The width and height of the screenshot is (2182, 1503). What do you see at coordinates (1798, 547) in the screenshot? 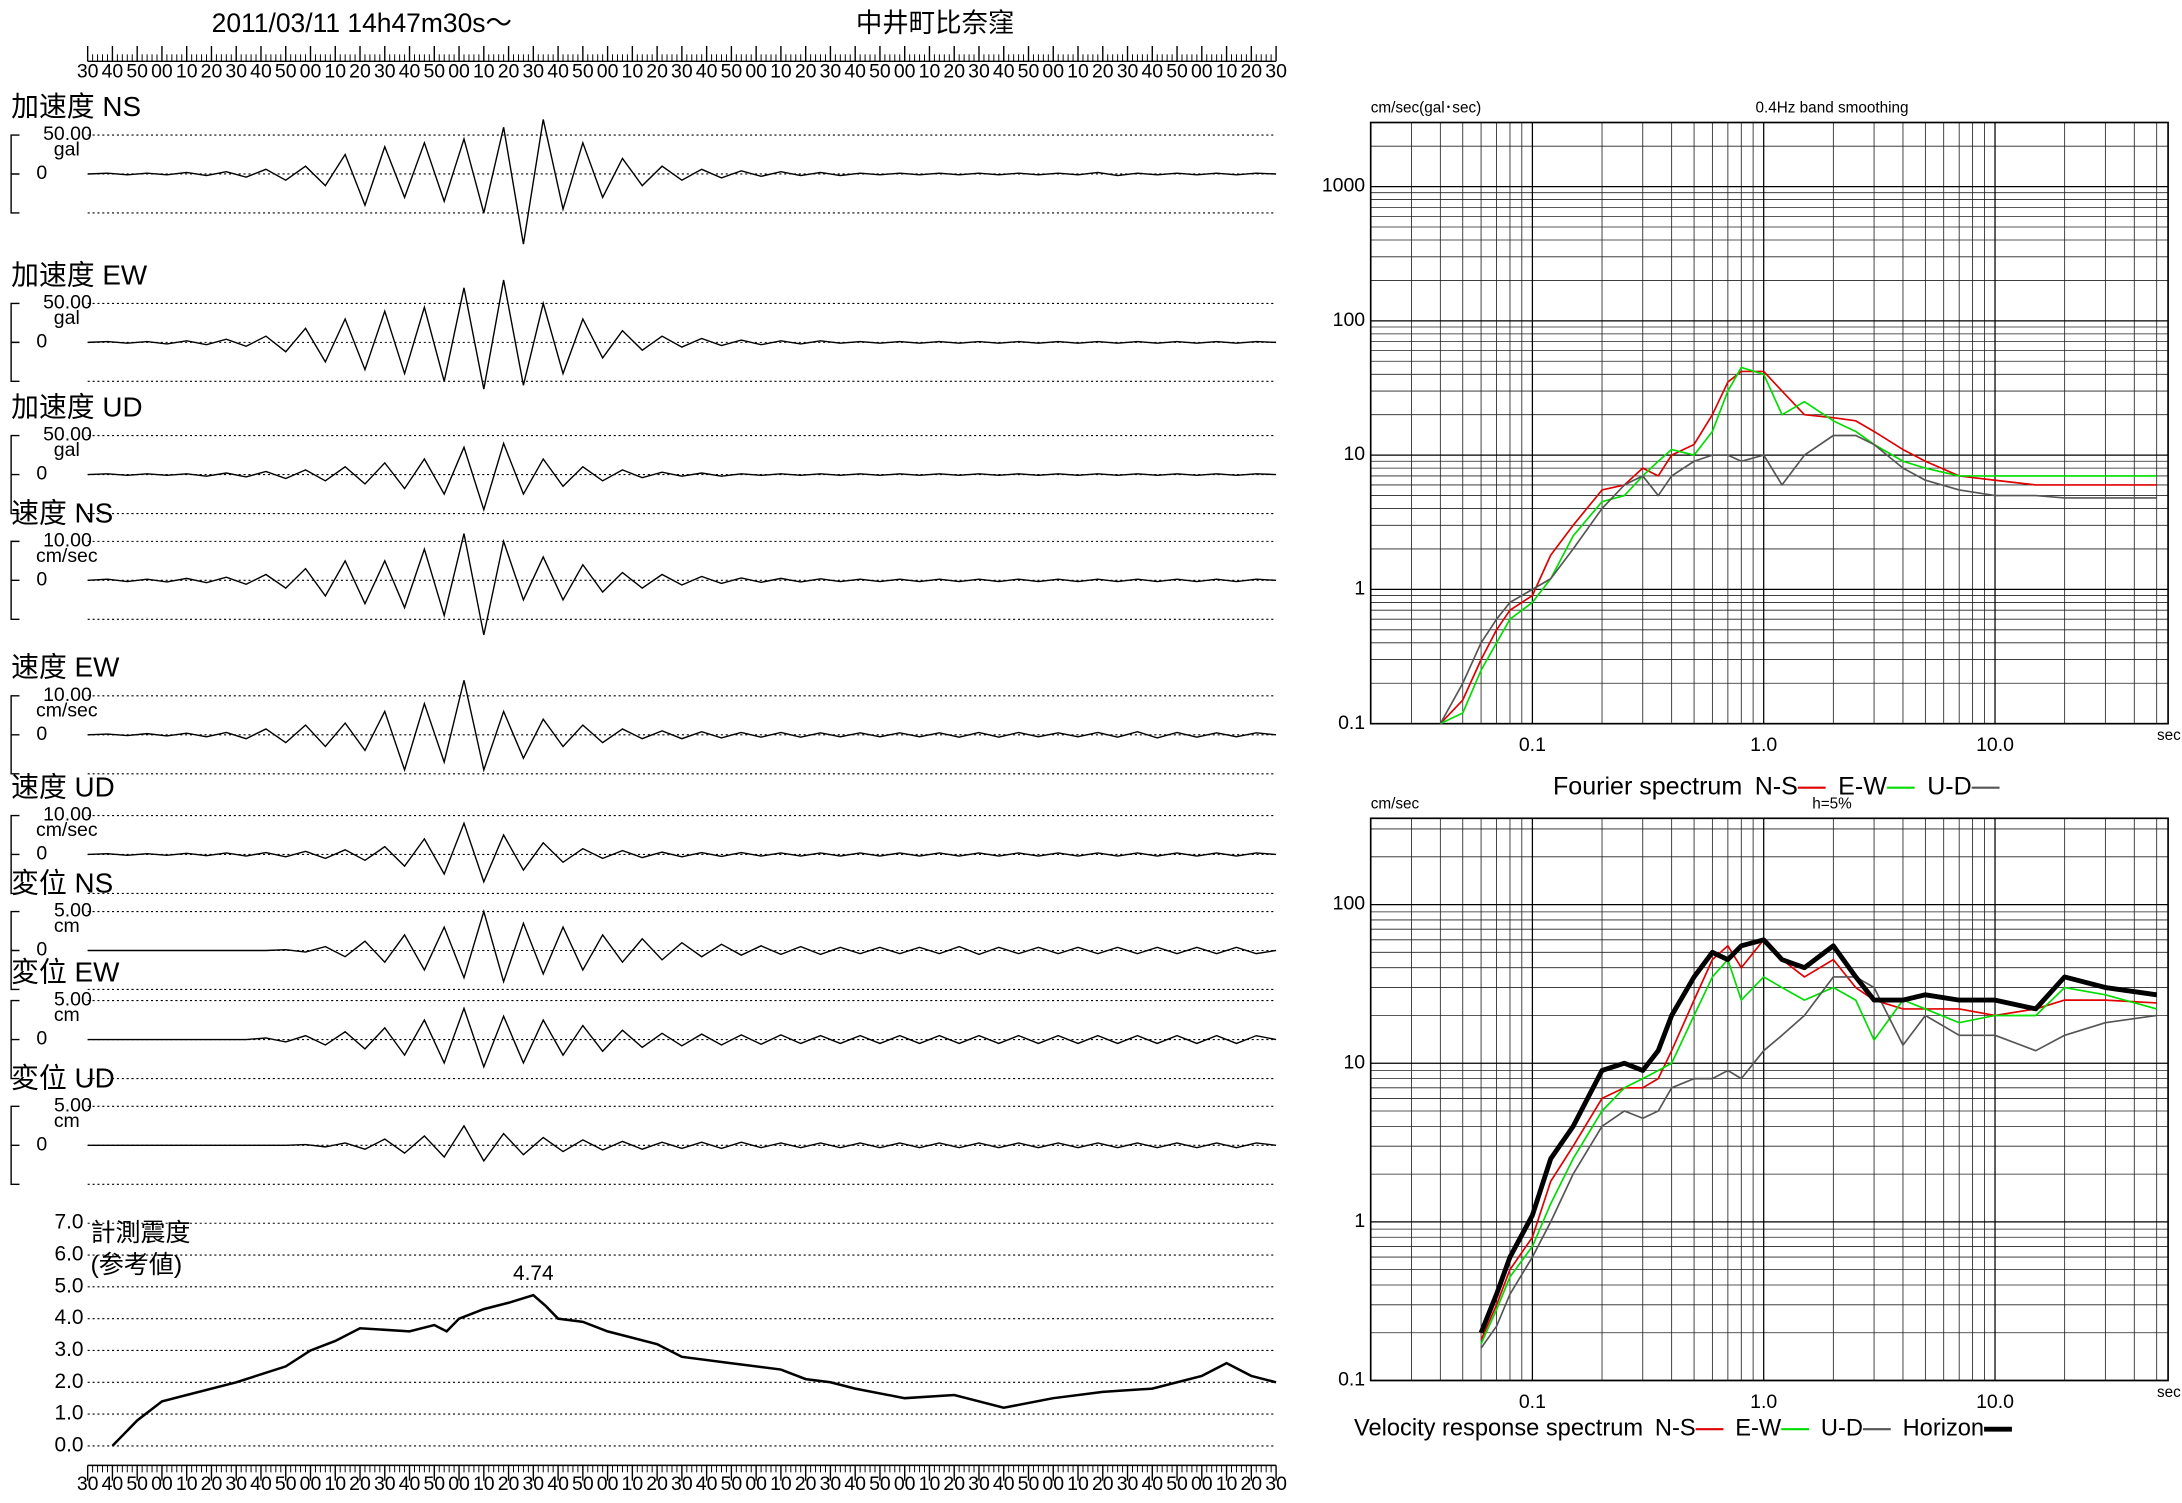
I see `spectrum-line` at bounding box center [1798, 547].